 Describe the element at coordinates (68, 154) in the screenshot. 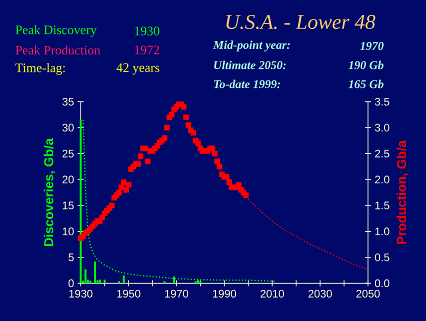

I see `y-tick-label: 25` at that location.